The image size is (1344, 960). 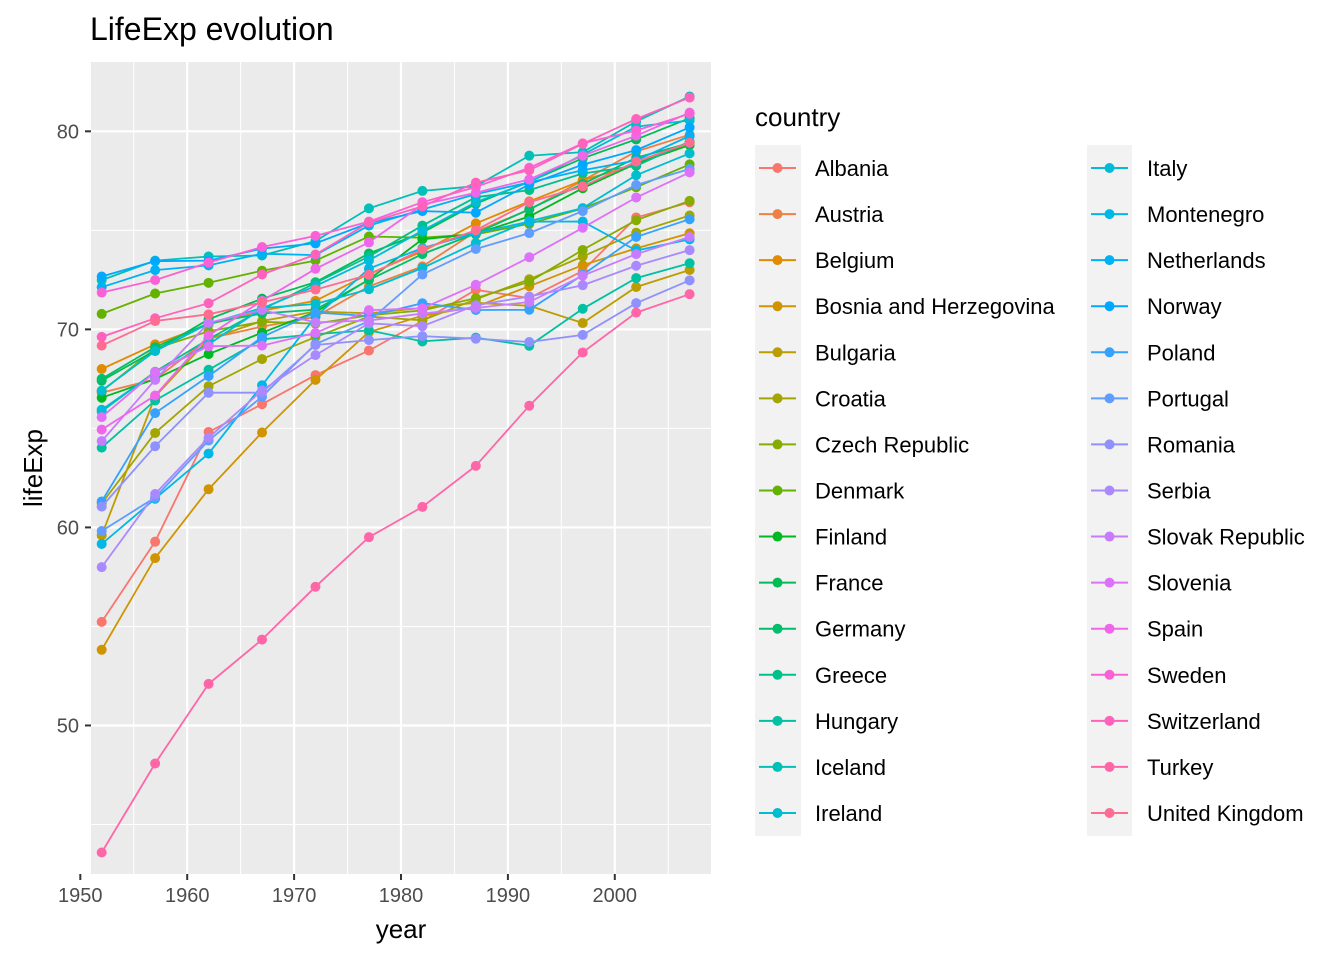 What do you see at coordinates (68, 132) in the screenshot?
I see `y-tick-label: 80` at bounding box center [68, 132].